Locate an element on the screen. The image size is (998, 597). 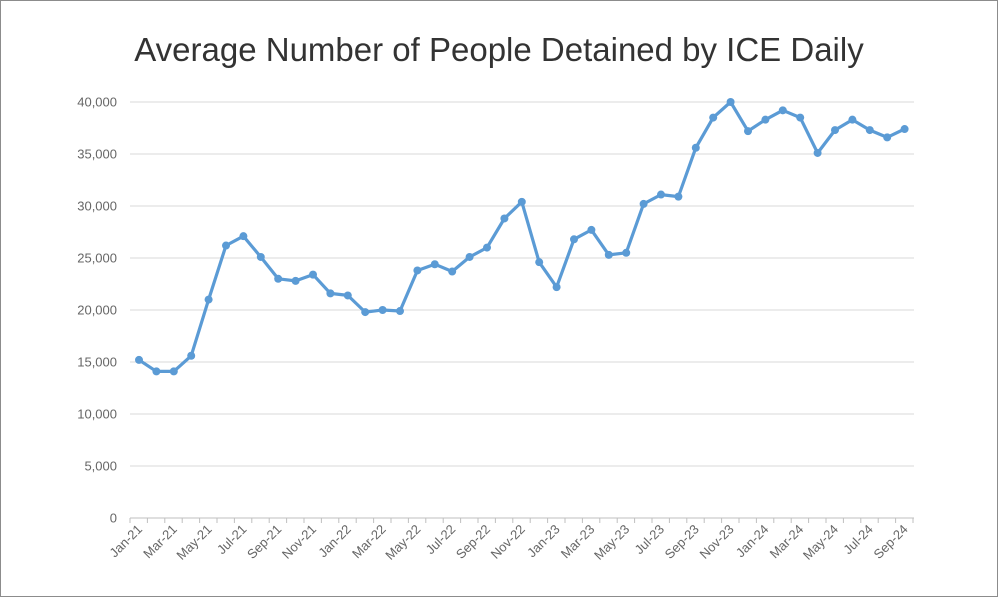
y-tick-label: 40,000 is located at coordinates (97, 102).